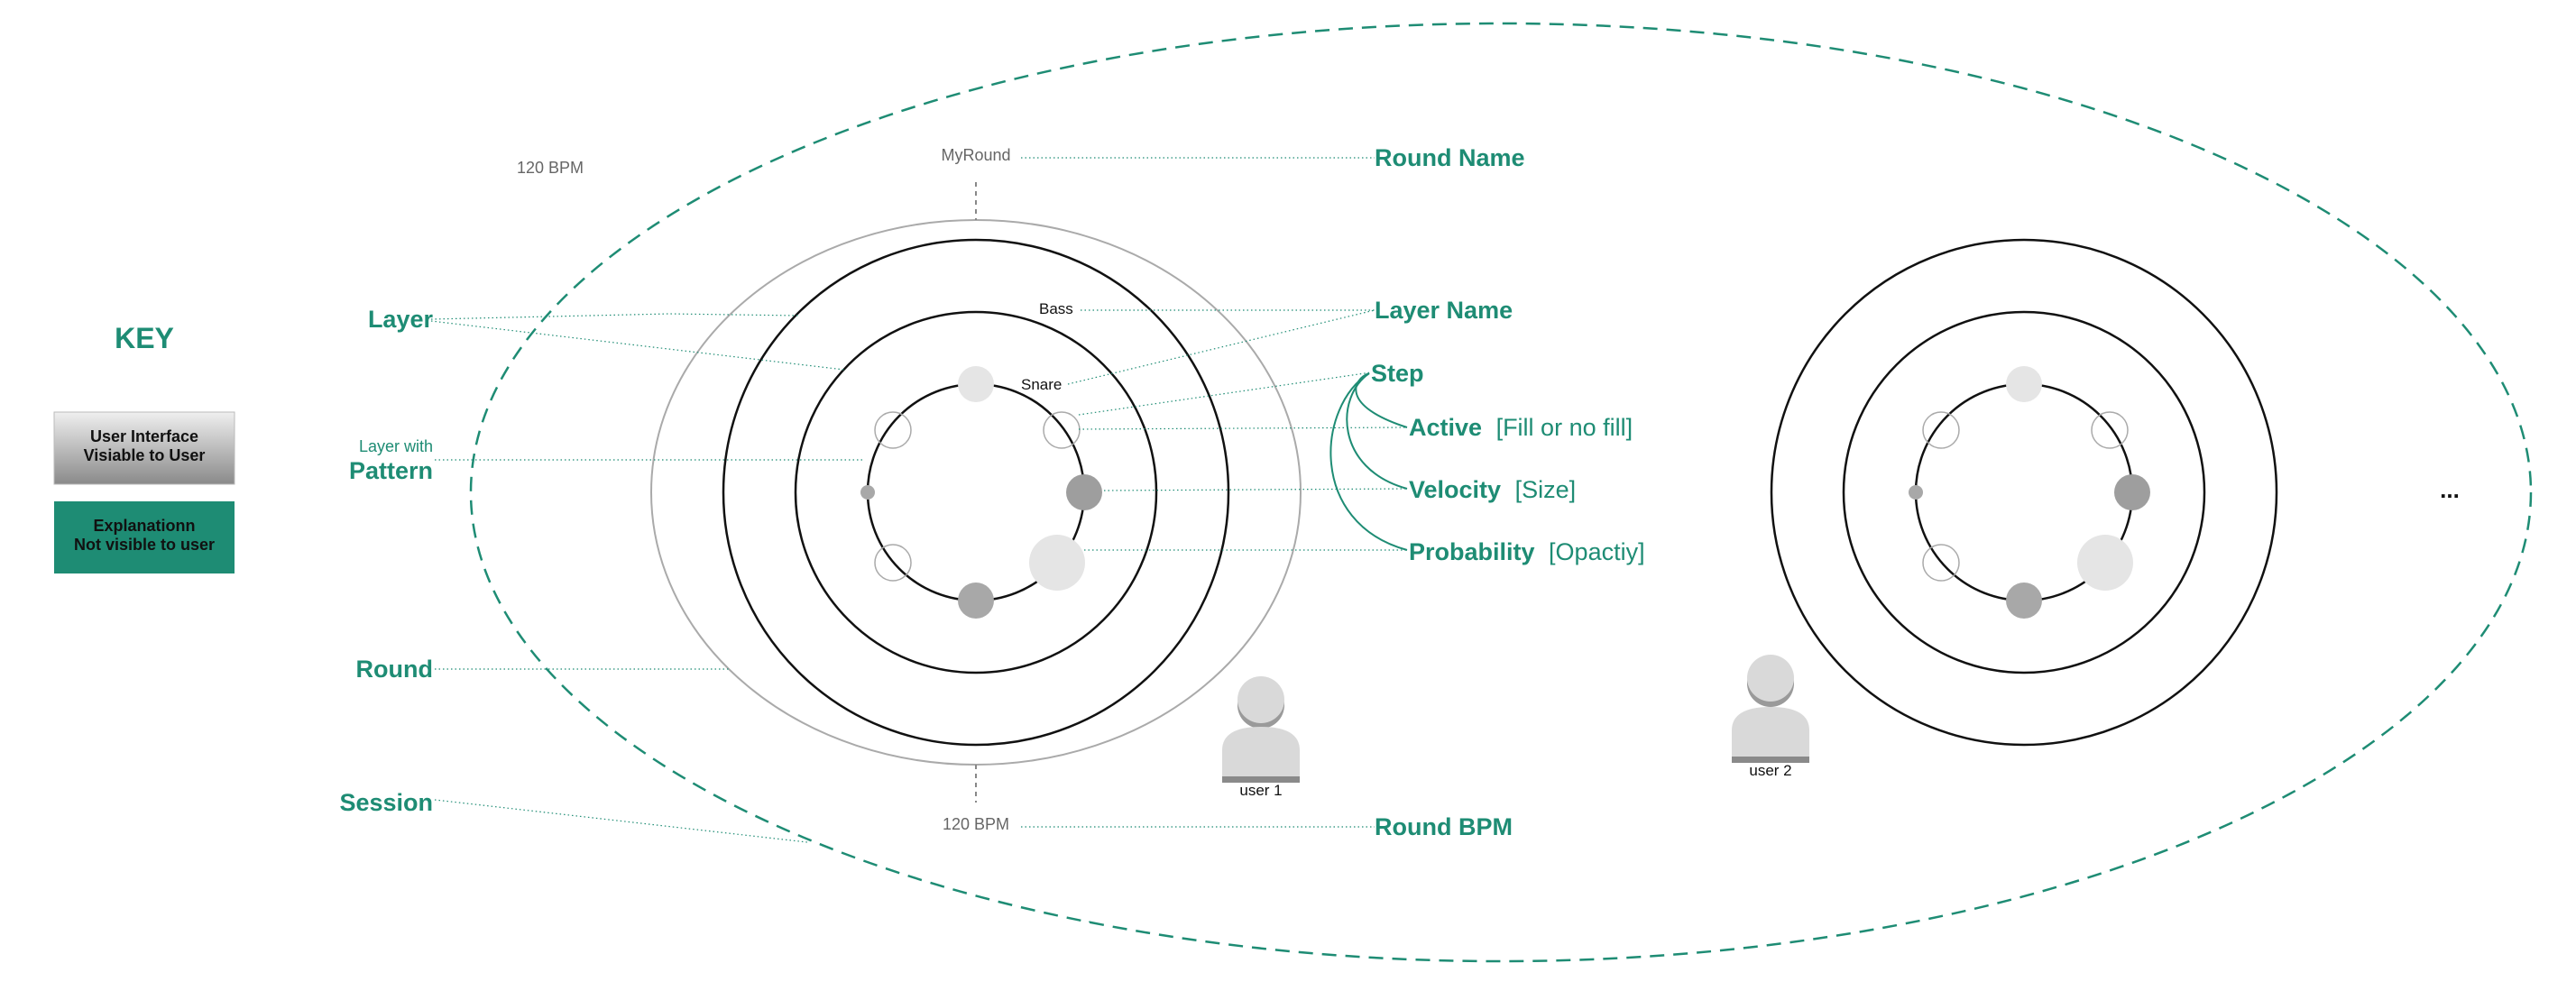  I want to click on label-layer-with: Layer with, so click(396, 446).